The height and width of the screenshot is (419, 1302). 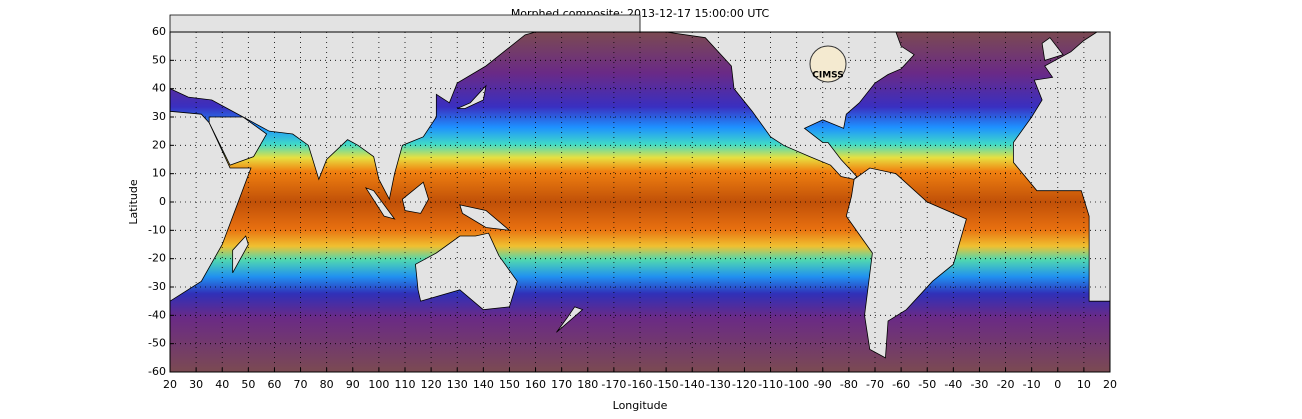 What do you see at coordinates (301, 384) in the screenshot?
I see `lon-tick-label: 70` at bounding box center [301, 384].